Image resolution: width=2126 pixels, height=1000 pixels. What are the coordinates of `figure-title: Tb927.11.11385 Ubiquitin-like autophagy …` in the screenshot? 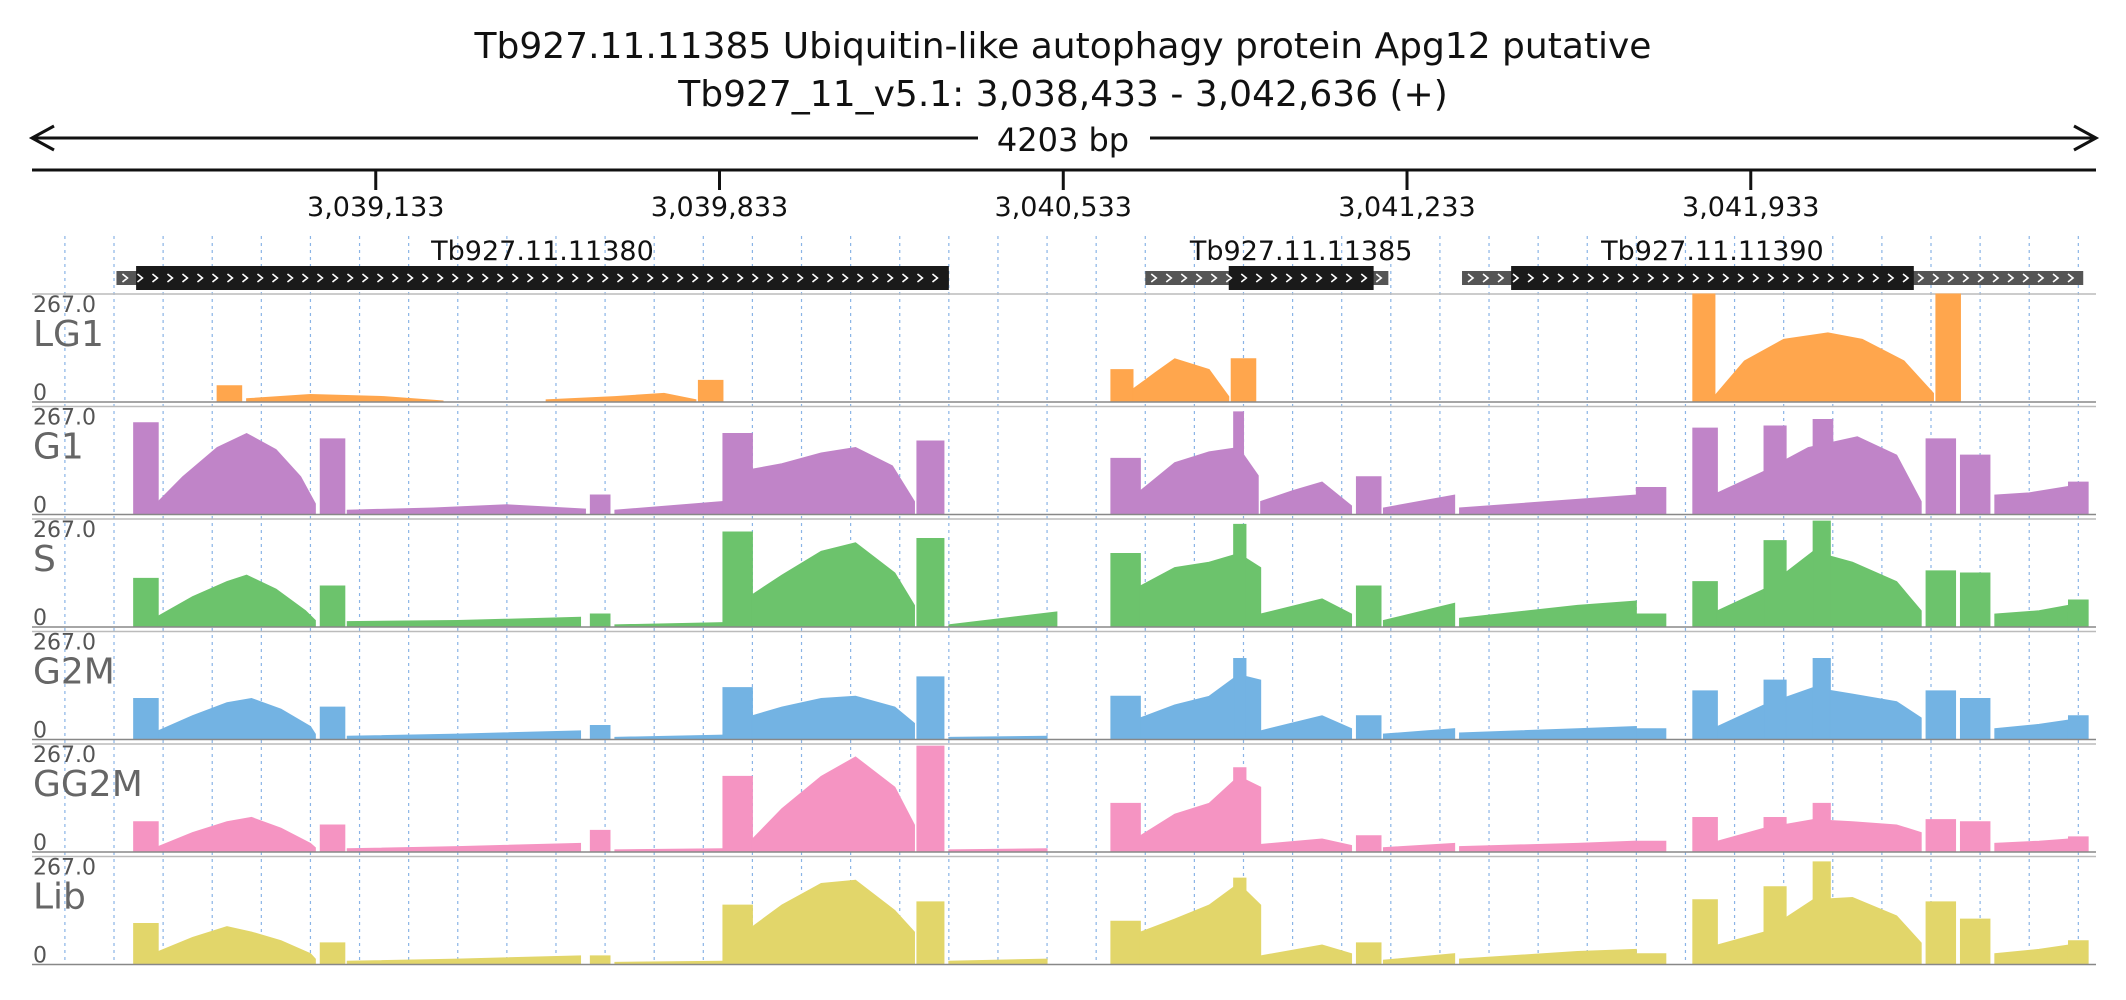 It's located at (1063, 46).